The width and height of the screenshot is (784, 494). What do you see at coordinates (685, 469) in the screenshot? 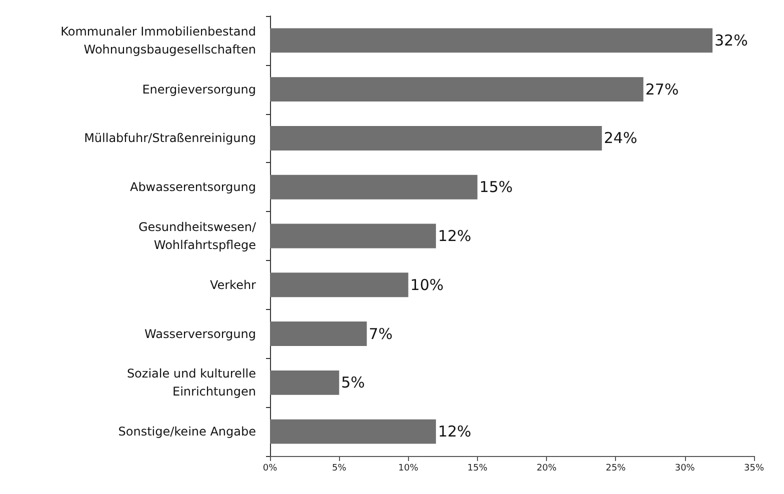
I see `x-tick-label: 30%` at bounding box center [685, 469].